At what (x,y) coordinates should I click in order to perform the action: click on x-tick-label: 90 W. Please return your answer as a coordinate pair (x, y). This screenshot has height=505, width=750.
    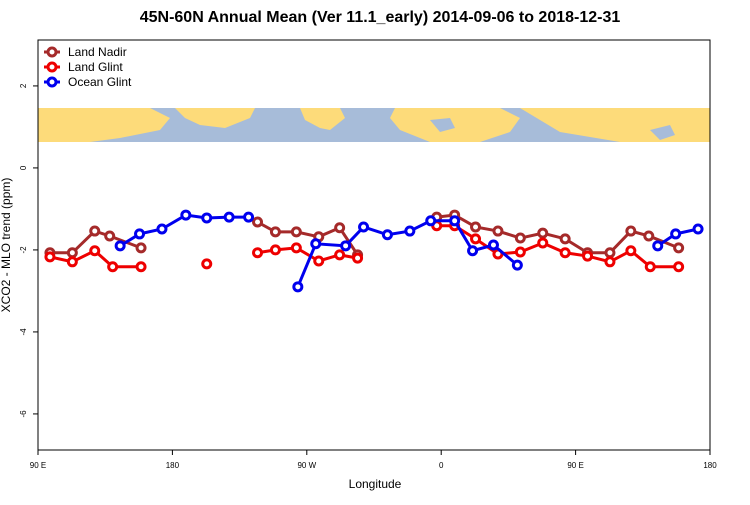
    Looking at the image, I should click on (306, 465).